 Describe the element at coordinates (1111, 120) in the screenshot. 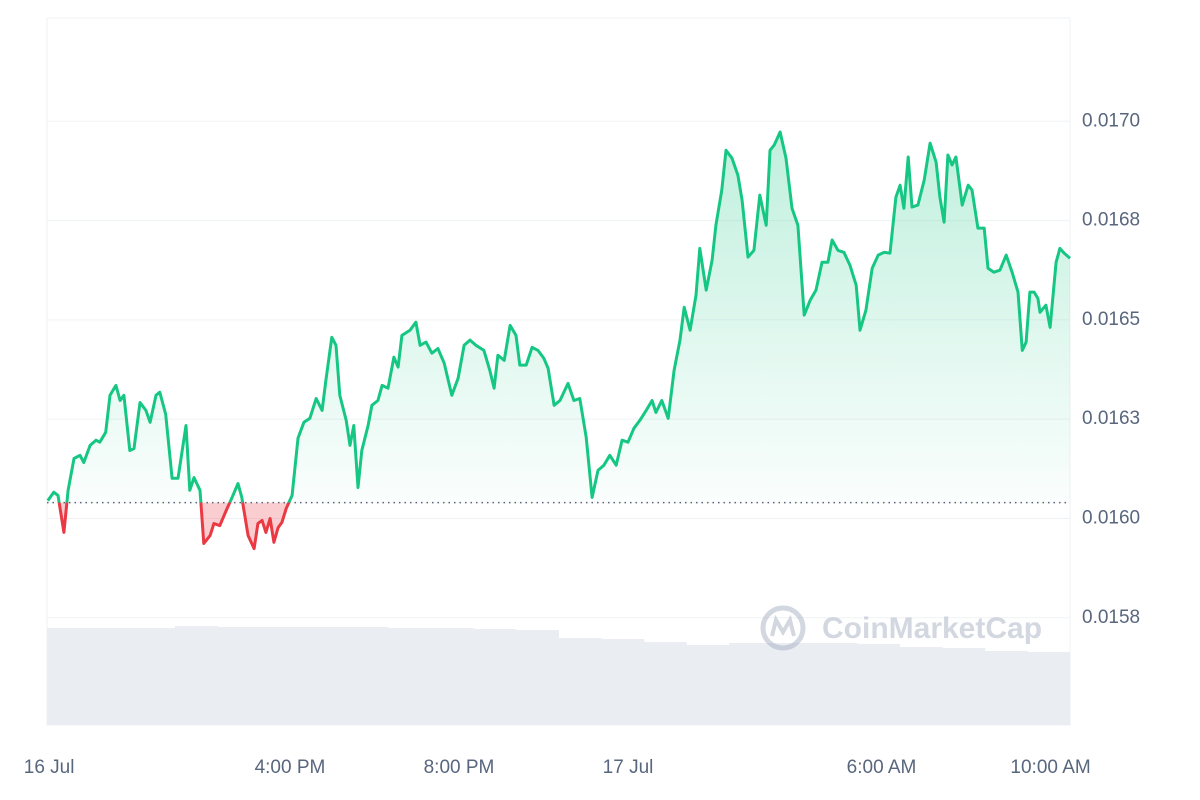

I see `y-tick-label: 0.0170` at that location.